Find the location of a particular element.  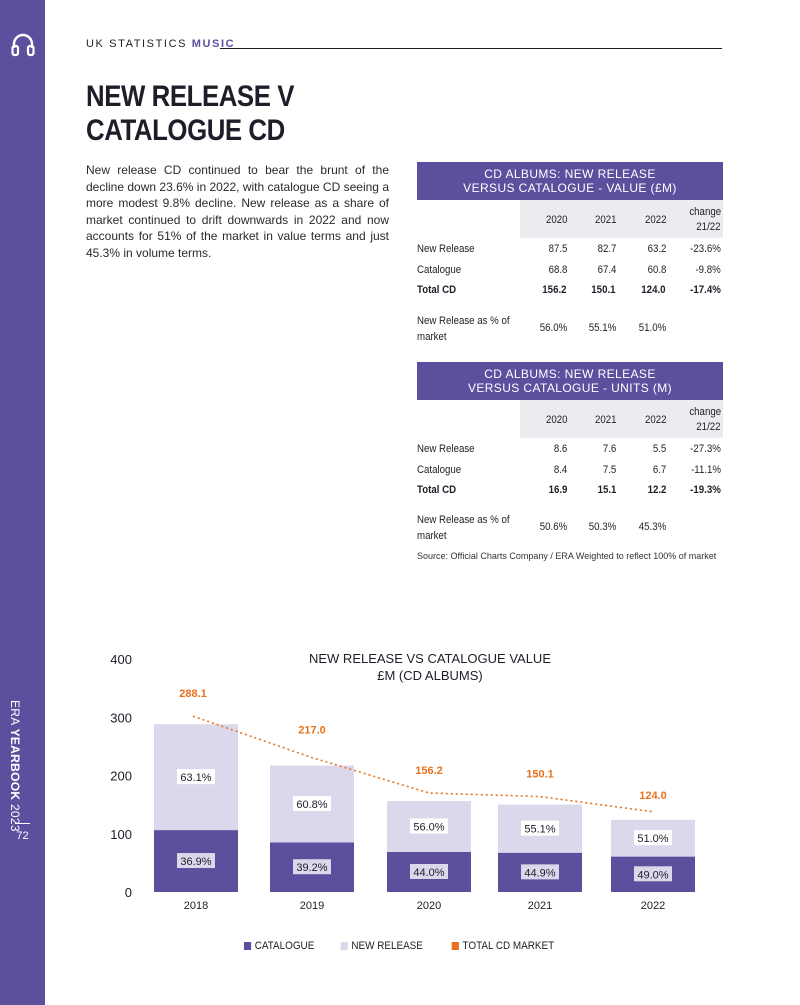

y-axis: 0 100 200 300 400 is located at coordinates (121, 776).